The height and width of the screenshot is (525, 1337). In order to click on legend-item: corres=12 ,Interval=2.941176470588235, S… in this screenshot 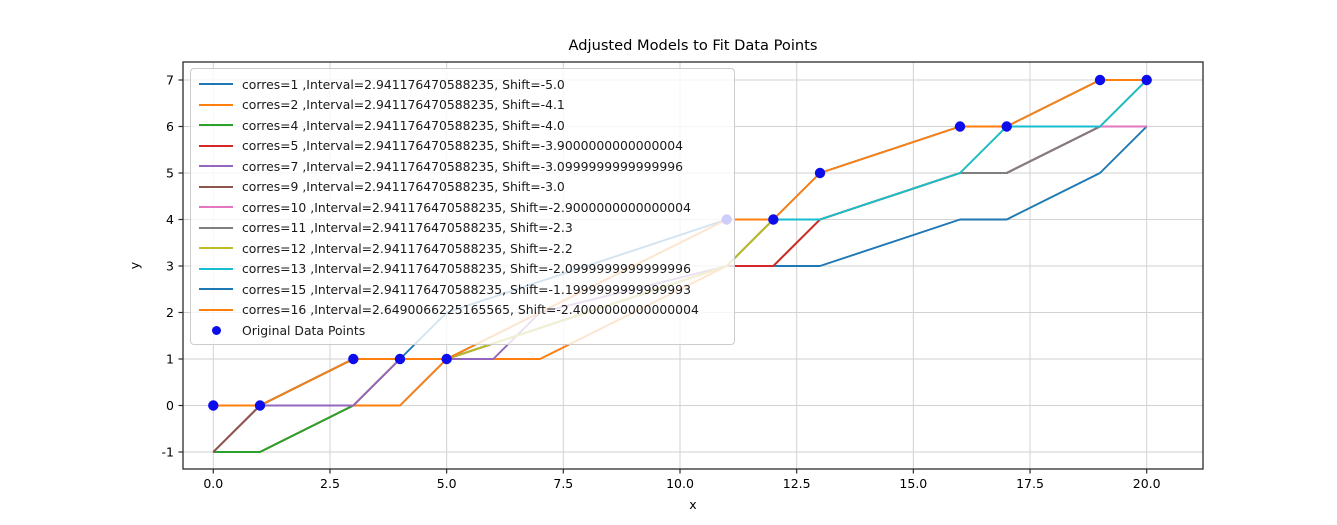, I will do `click(462, 248)`.